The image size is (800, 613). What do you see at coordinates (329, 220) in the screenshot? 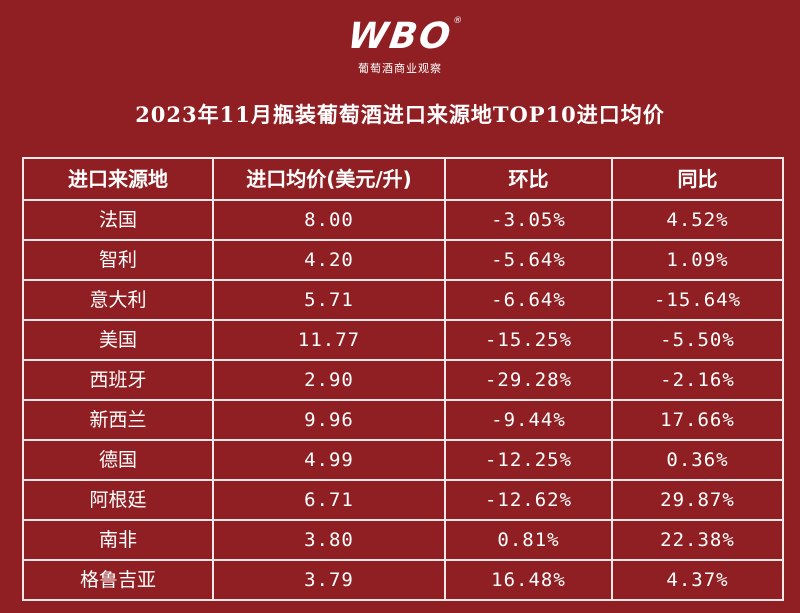
I see `cell-avg-price: 8.00` at bounding box center [329, 220].